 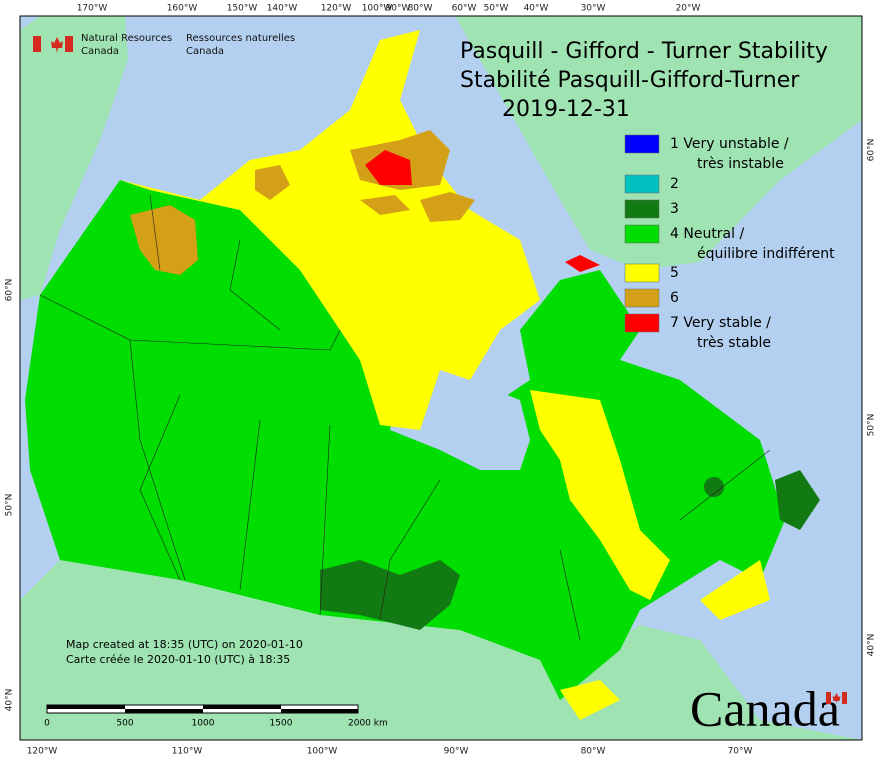 What do you see at coordinates (707, 234) in the screenshot?
I see `legend-label: 4 Neutral /` at bounding box center [707, 234].